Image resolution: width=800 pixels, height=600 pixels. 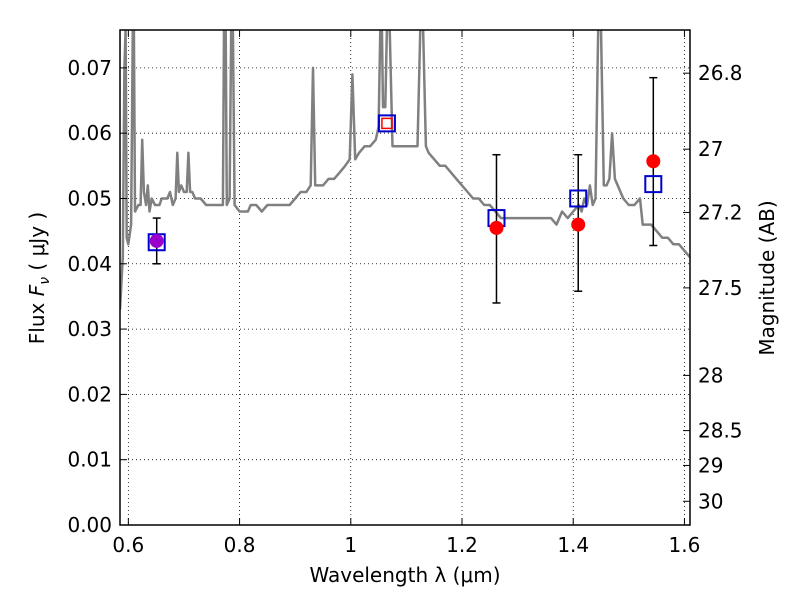 What do you see at coordinates (685, 545) in the screenshot?
I see `x-tick-label: 1.6` at bounding box center [685, 545].